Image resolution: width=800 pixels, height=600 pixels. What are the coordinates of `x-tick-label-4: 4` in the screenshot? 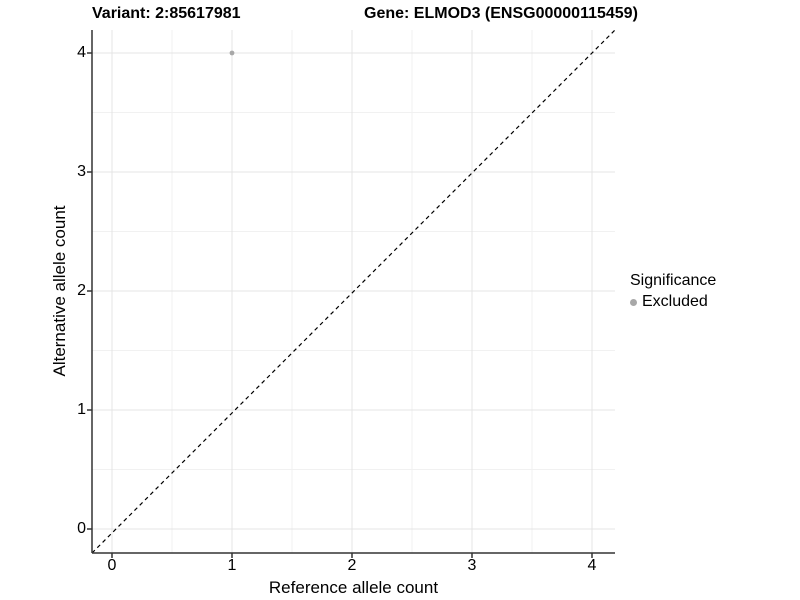 It's located at (592, 565).